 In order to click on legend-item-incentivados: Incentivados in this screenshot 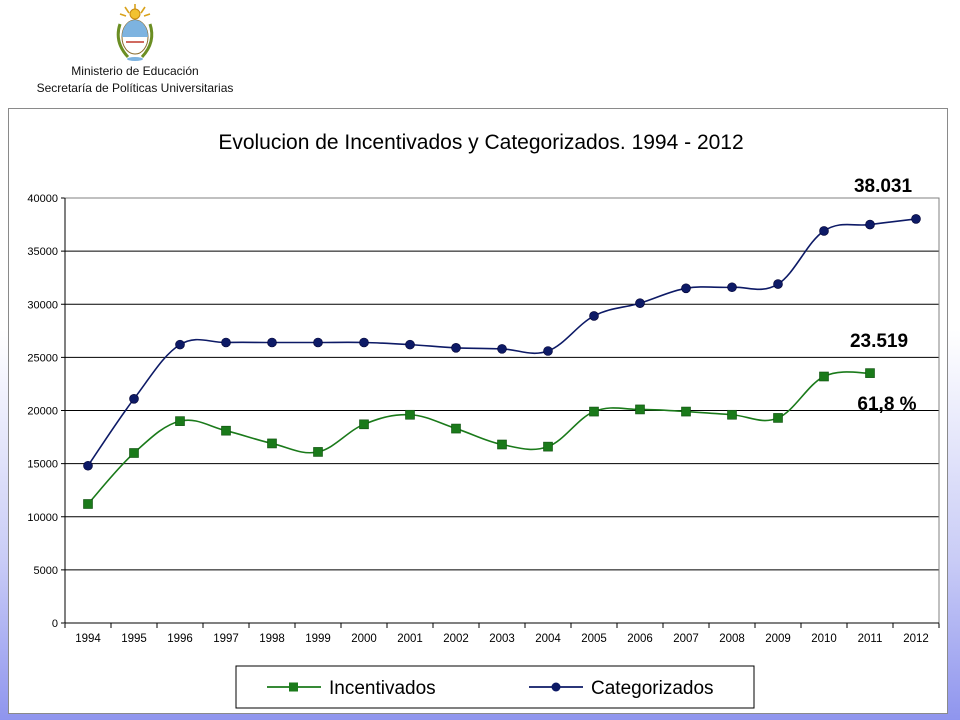, I will do `click(351, 688)`.